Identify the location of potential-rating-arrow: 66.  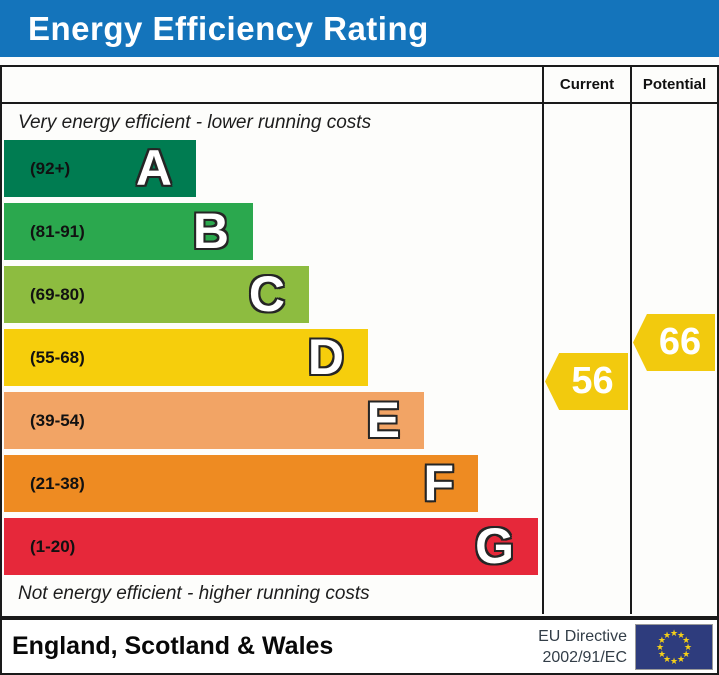
(674, 342).